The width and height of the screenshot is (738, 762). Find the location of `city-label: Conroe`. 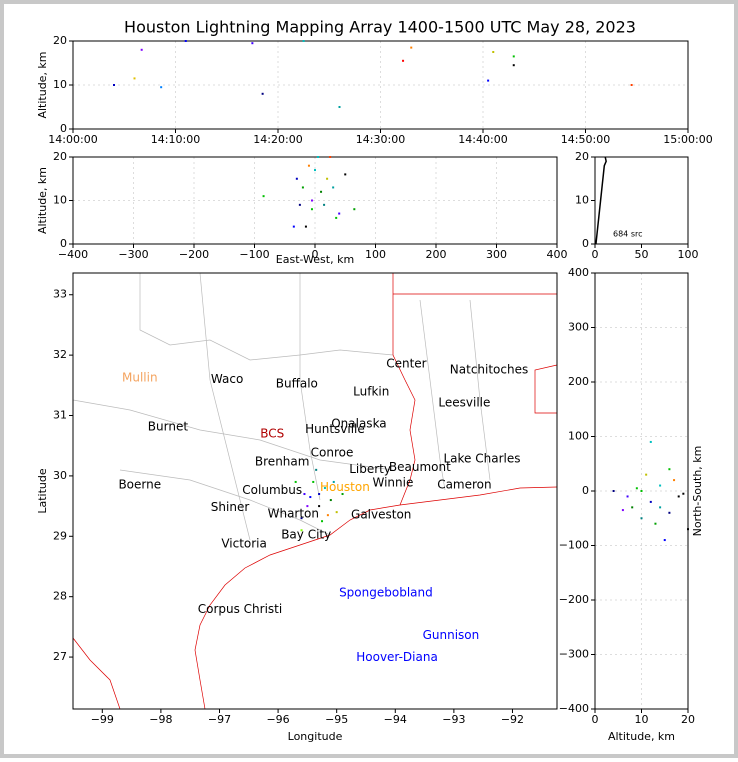

city-label: Conroe is located at coordinates (332, 452).